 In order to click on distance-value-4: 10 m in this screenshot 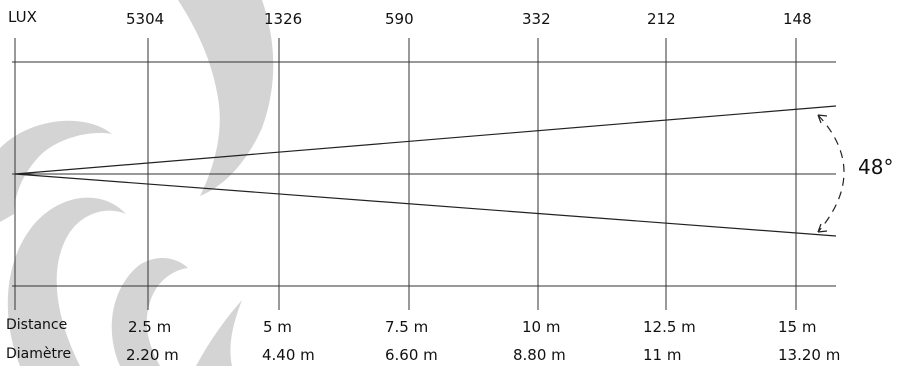, I will do `click(541, 327)`.